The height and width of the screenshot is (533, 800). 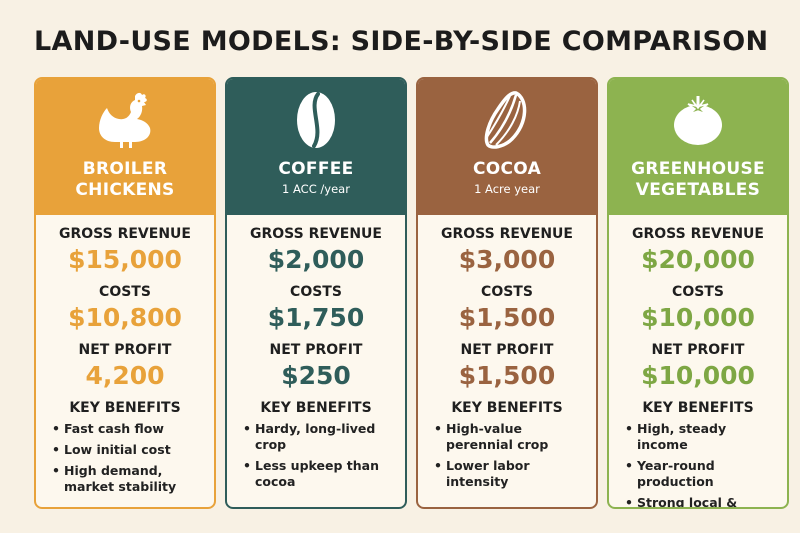 What do you see at coordinates (701, 474) in the screenshot?
I see `benefit-item: Year-round production` at bounding box center [701, 474].